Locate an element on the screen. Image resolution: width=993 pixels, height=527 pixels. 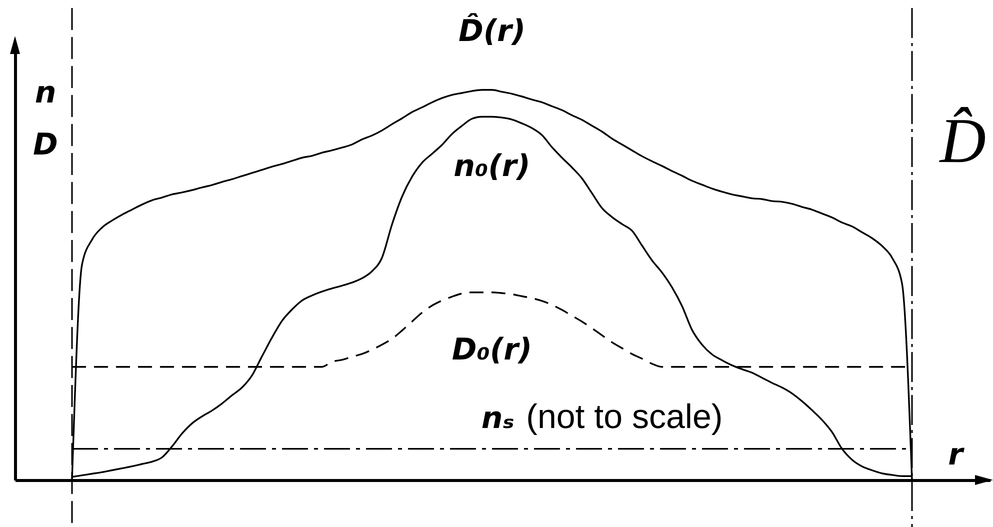
text: D̂ is located at coordinates (962, 140).